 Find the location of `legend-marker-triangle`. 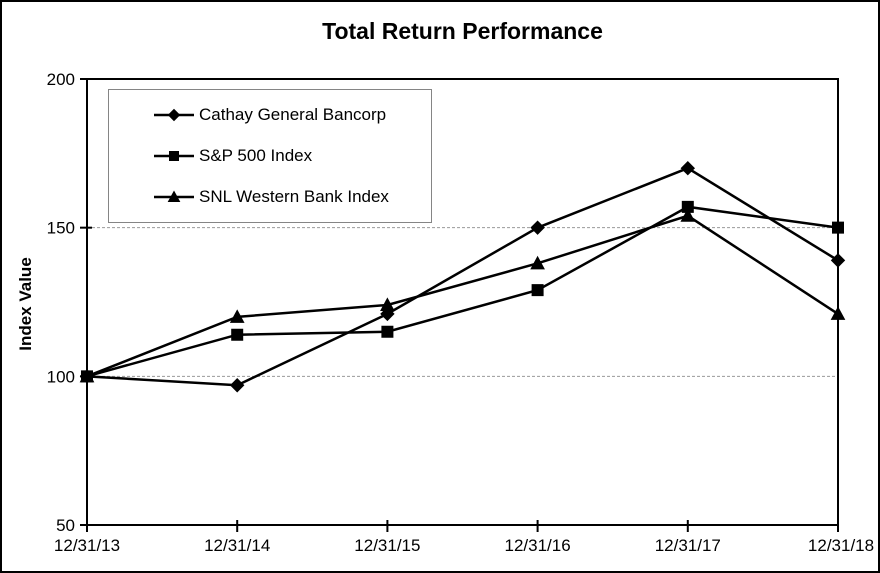

legend-marker-triangle is located at coordinates (174, 196).